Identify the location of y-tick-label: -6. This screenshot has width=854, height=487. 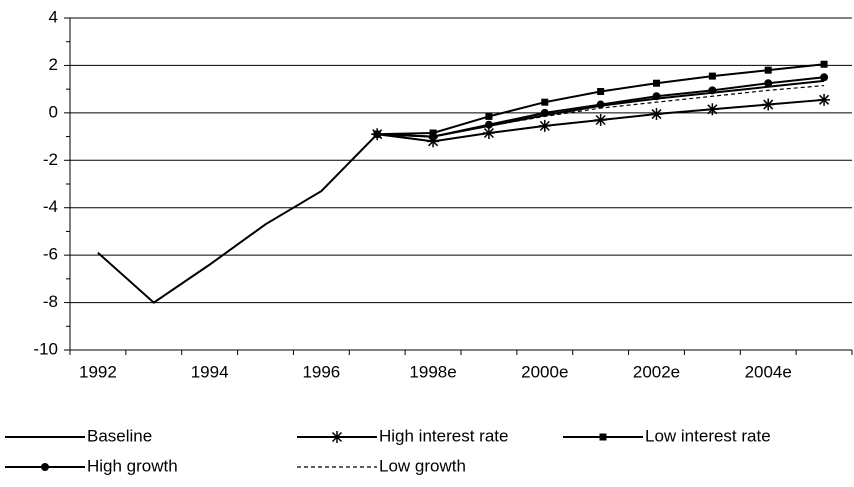
(50, 254).